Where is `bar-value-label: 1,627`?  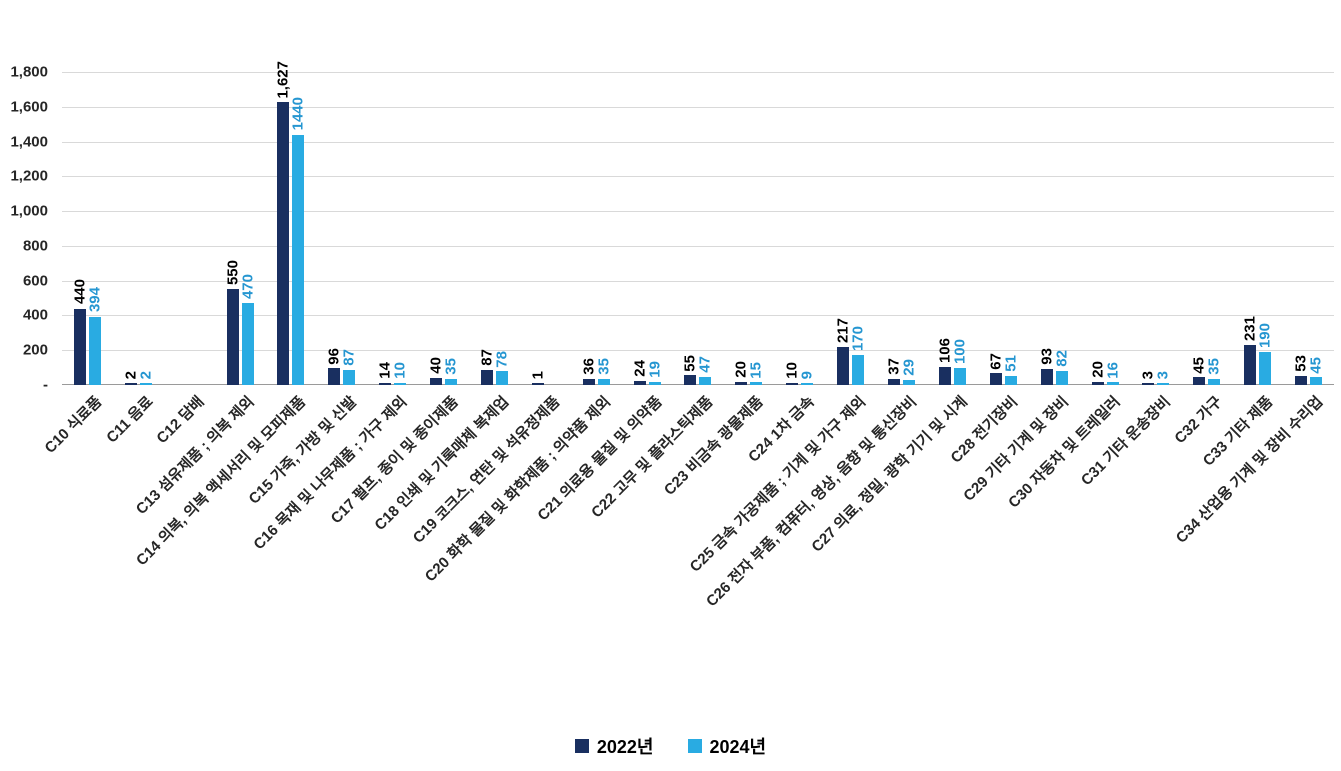 bar-value-label: 1,627 is located at coordinates (283, 79).